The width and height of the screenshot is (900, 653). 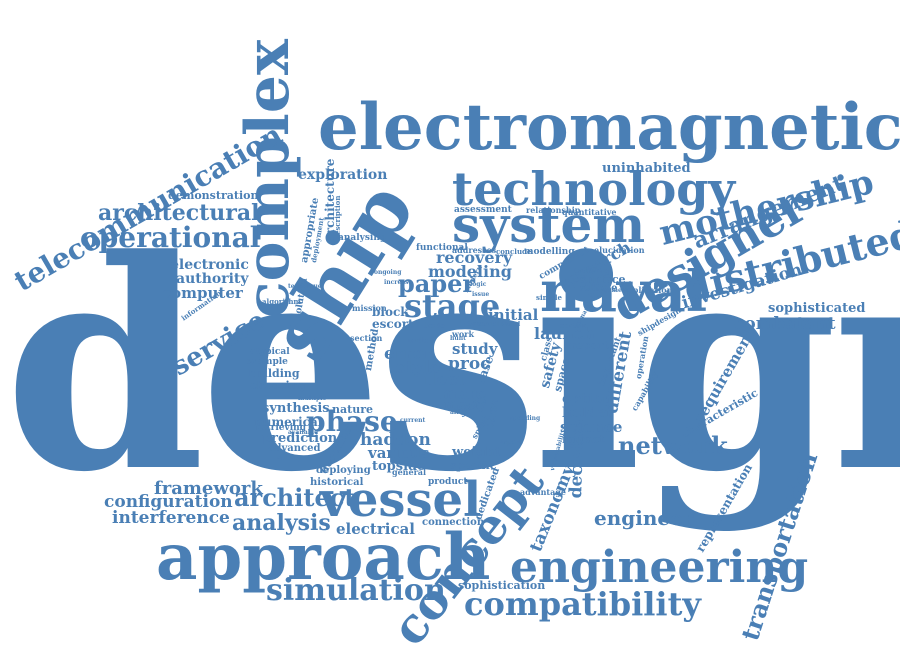 What do you see at coordinates (619, 250) in the screenshot?
I see `word-elucidation: elucidation` at bounding box center [619, 250].